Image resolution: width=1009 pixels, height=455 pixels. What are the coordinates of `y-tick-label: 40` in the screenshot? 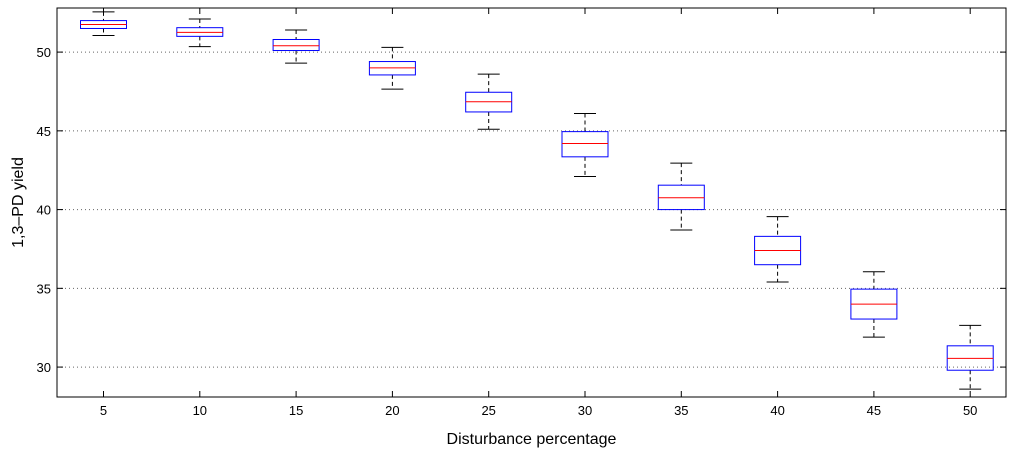 It's located at (44, 210).